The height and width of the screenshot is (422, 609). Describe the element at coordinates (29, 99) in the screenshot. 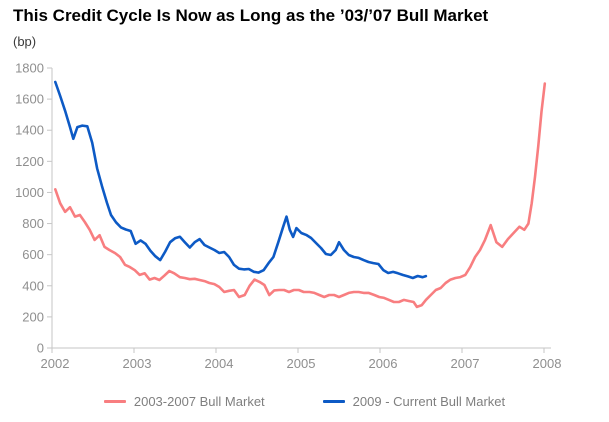

I see `y-tick-label: 1600` at that location.